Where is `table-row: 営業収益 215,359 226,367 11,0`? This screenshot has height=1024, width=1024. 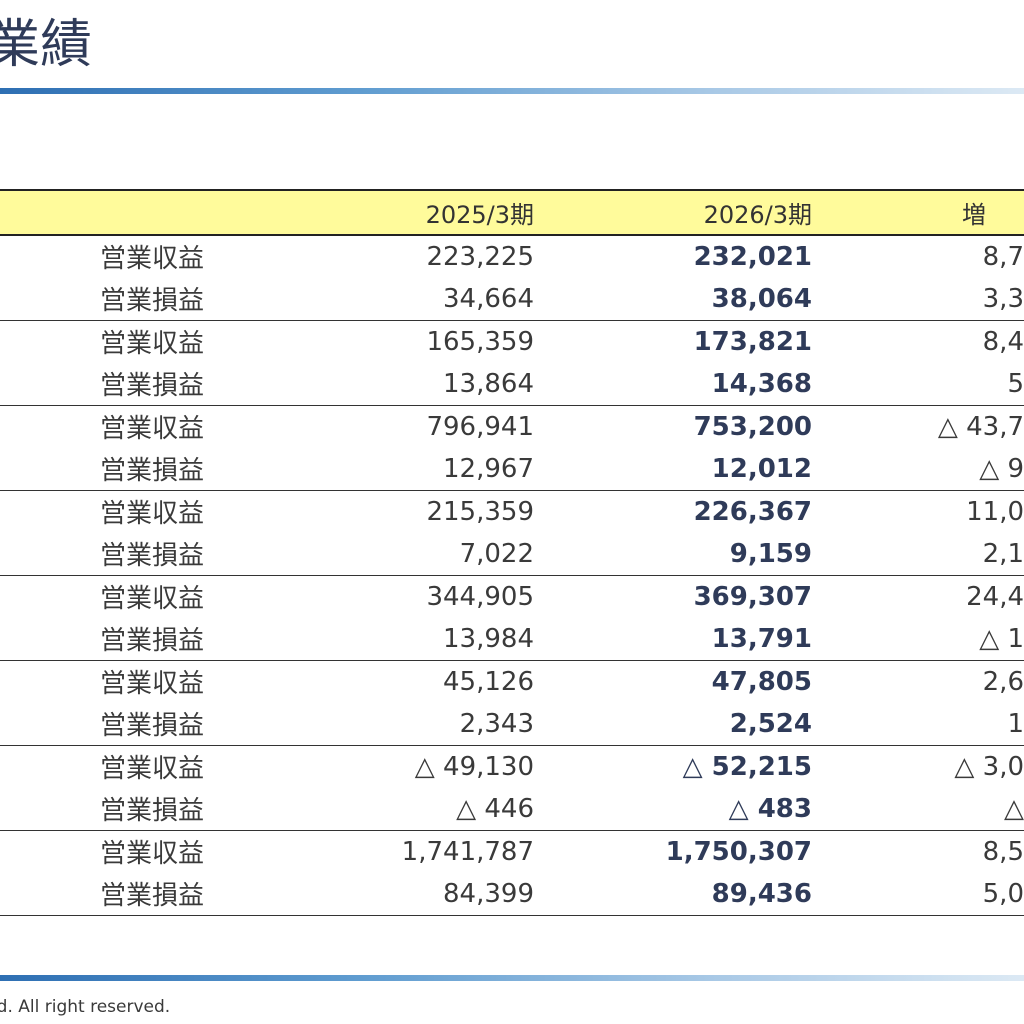 table-row: 営業収益 215,359 226,367 11,0 is located at coordinates (512, 511).